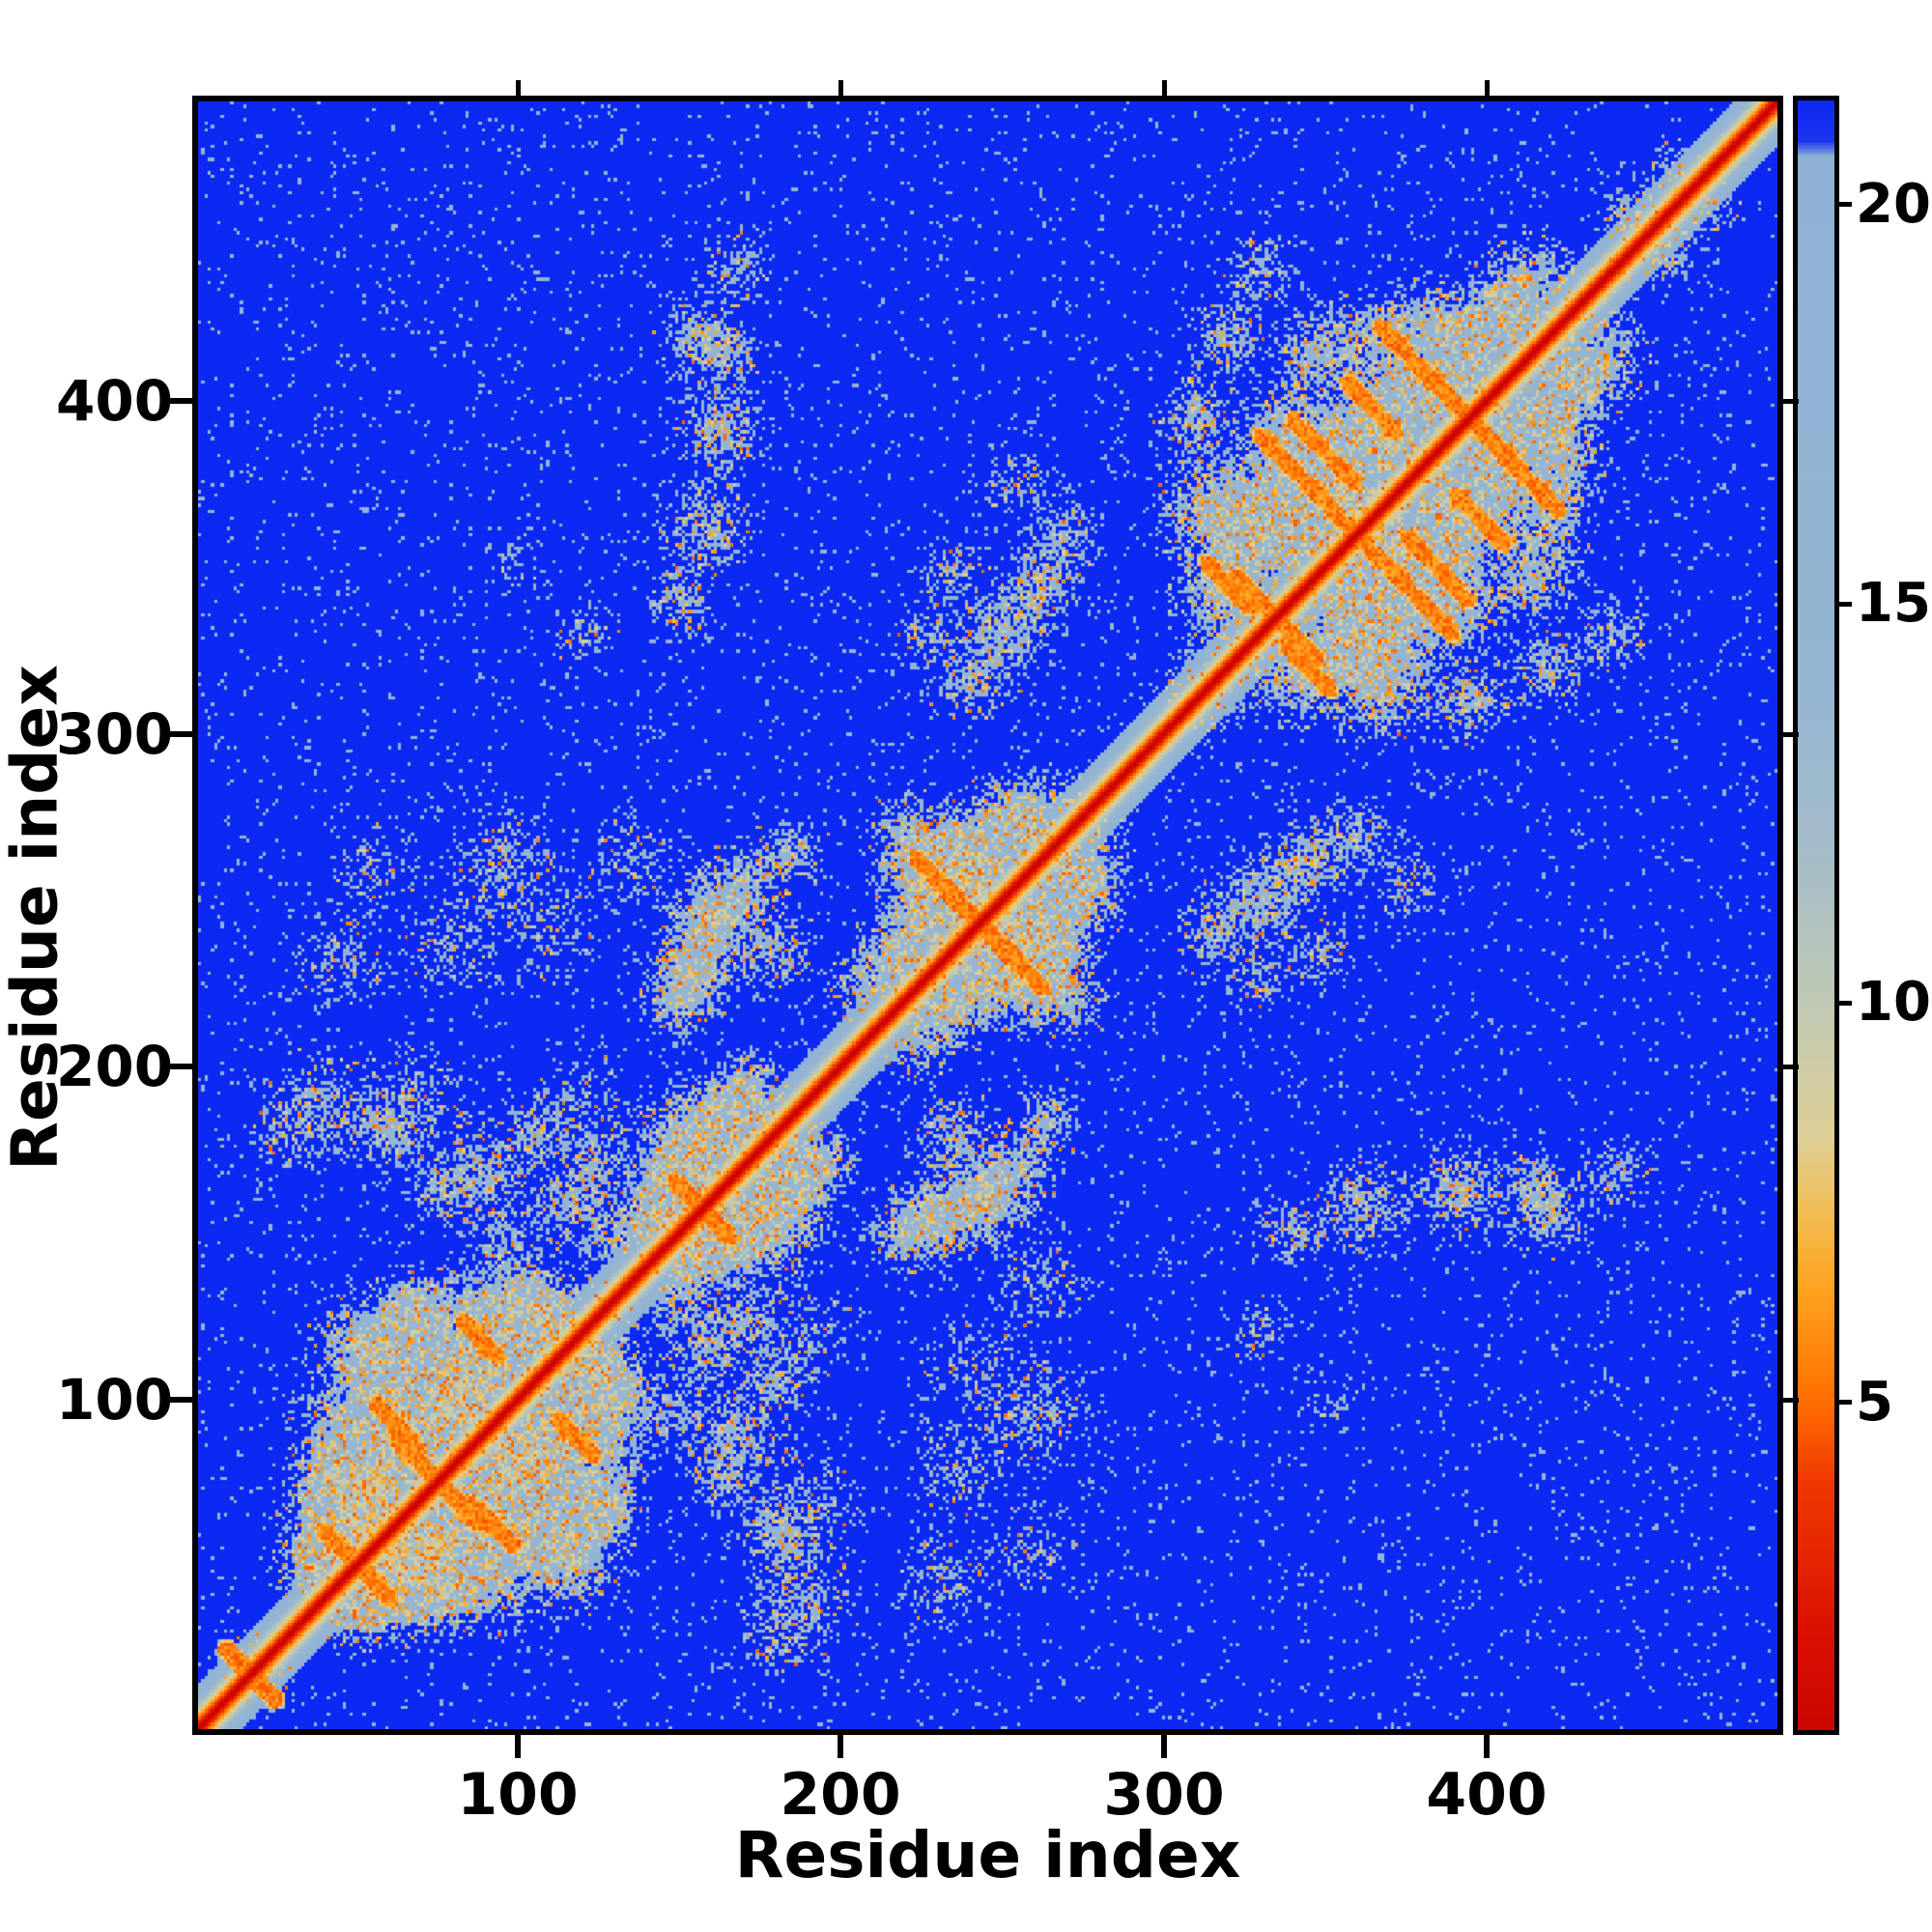 Image resolution: width=1932 pixels, height=1932 pixels. I want to click on x-tick-label: 100, so click(518, 1795).